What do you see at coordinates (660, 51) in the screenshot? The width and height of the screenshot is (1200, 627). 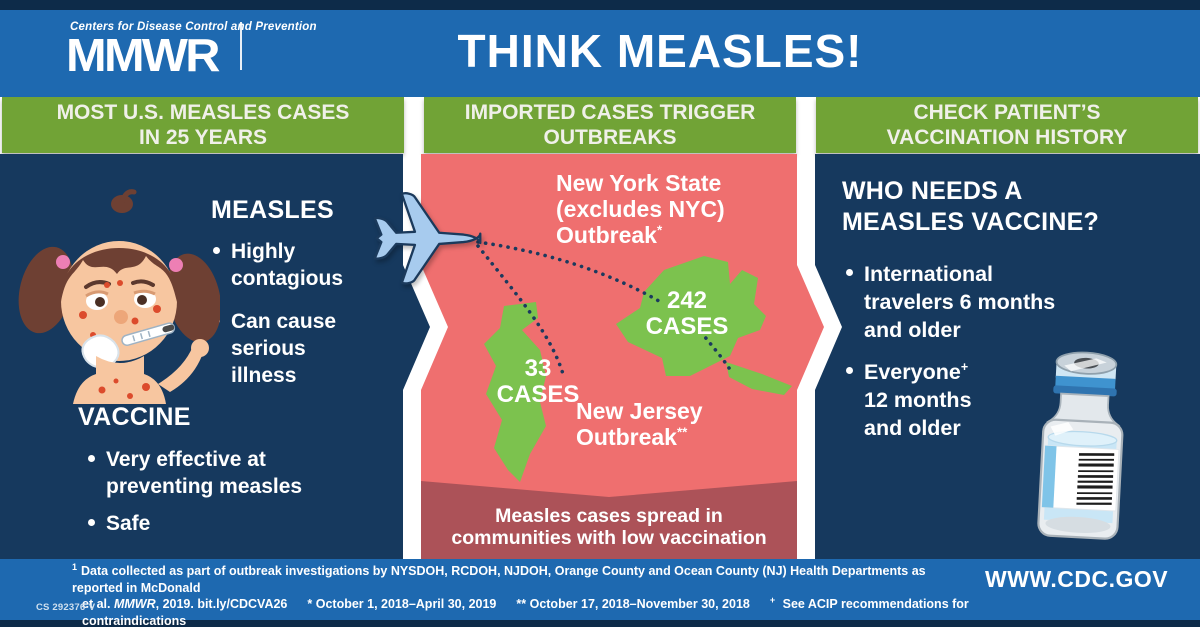 I see `page-title: THINK MEASLES!` at bounding box center [660, 51].